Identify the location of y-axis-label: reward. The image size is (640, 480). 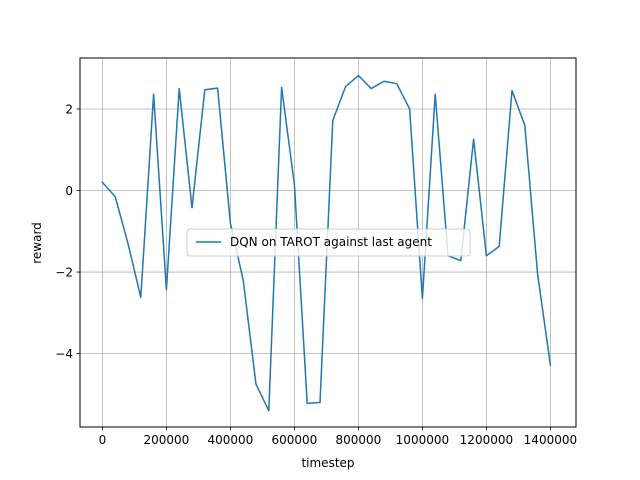
(37, 243).